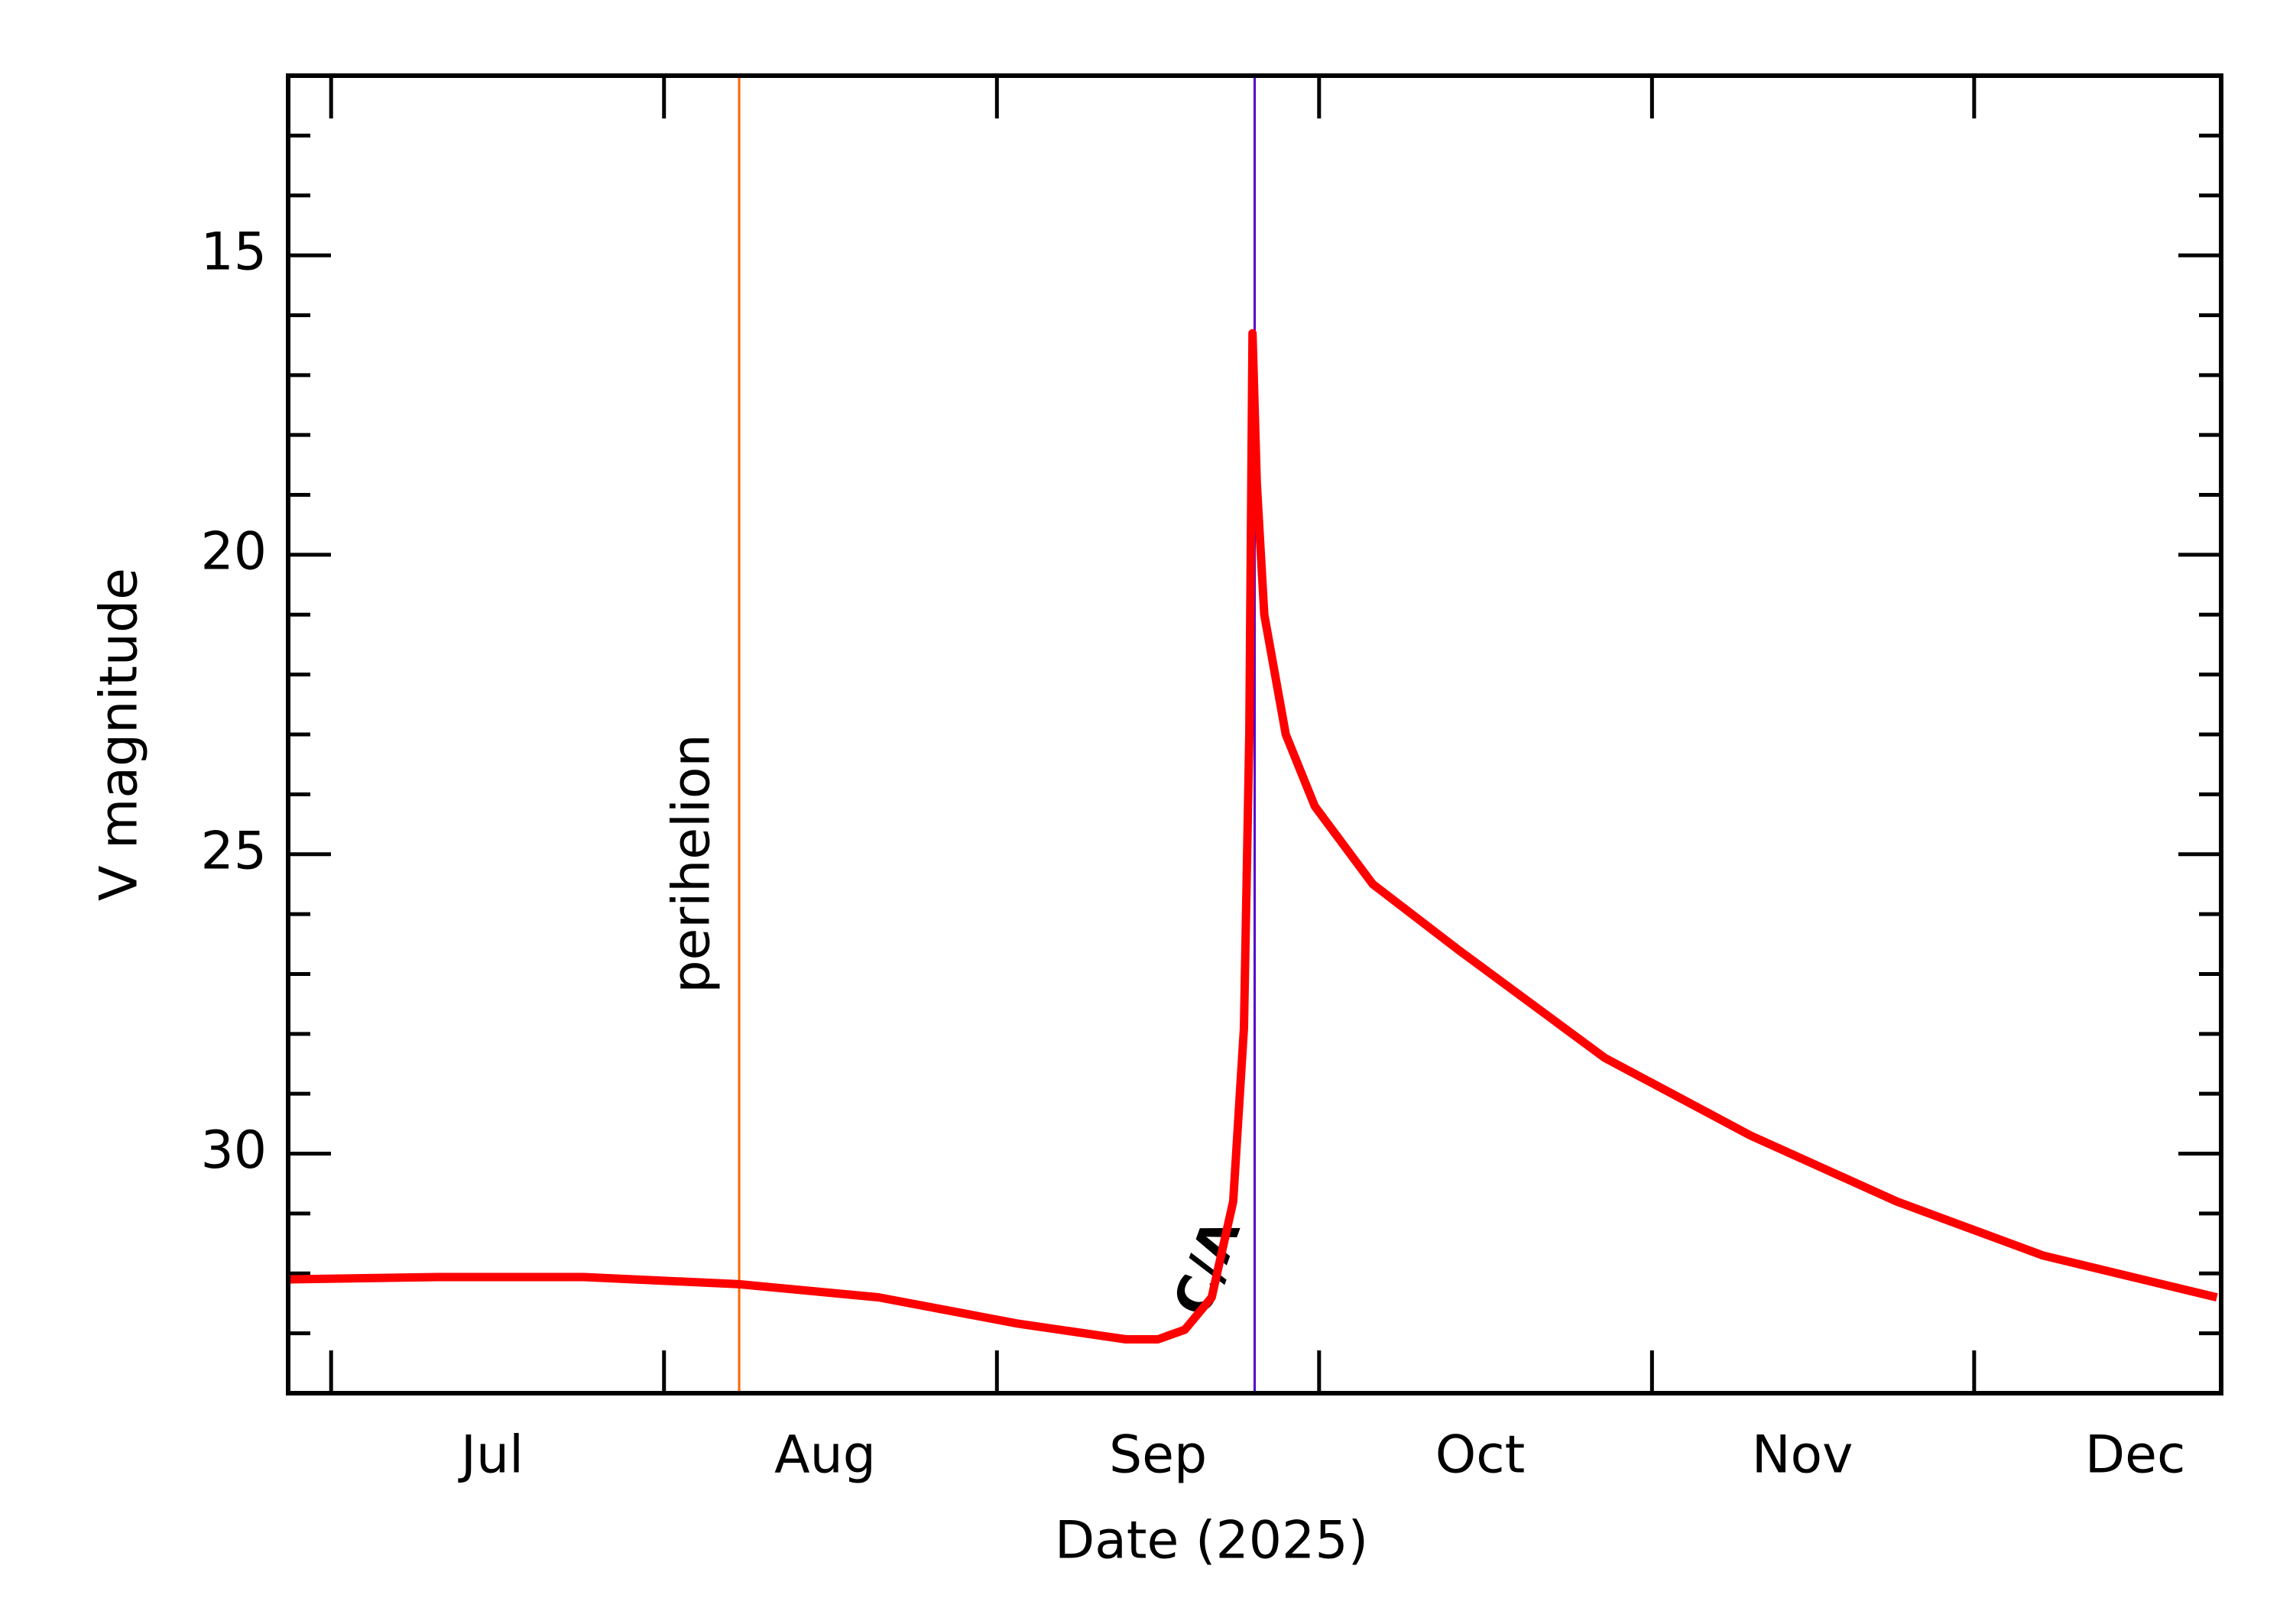  I want to click on x-tick-label: Dec, so click(2135, 1455).